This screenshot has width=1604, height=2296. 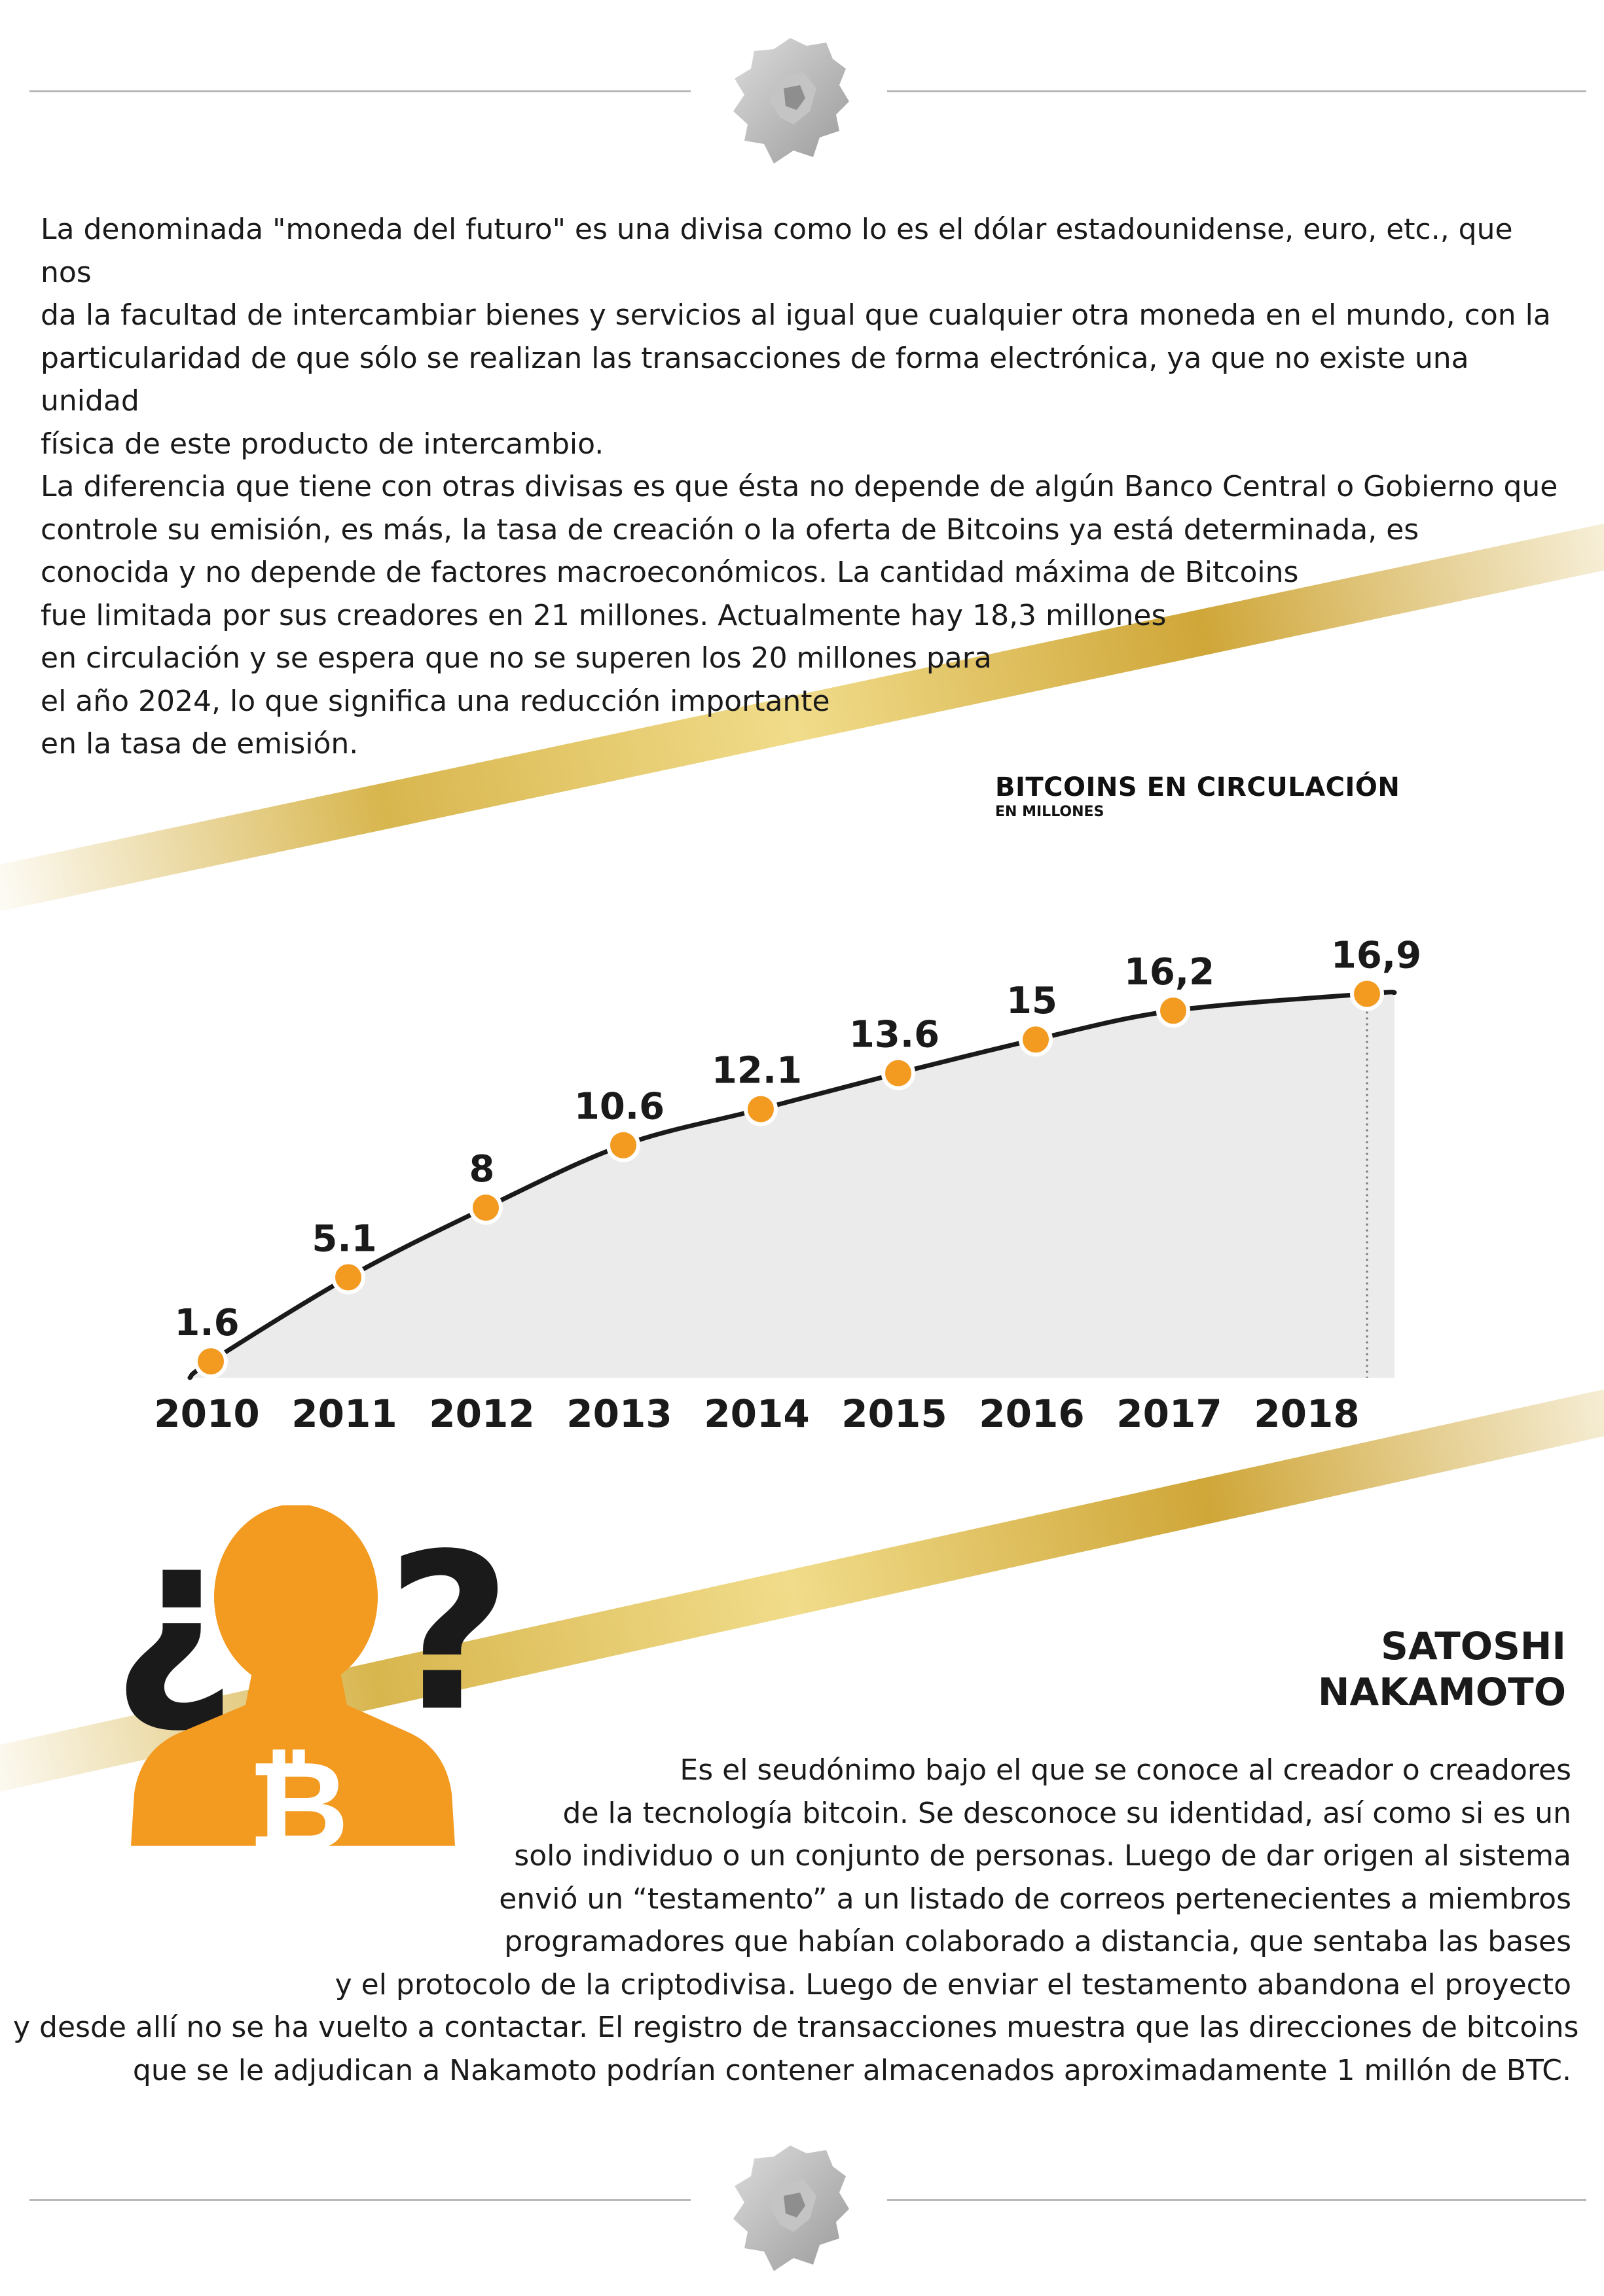 What do you see at coordinates (200, 744) in the screenshot?
I see `intro-line: en la tasa de emisión.` at bounding box center [200, 744].